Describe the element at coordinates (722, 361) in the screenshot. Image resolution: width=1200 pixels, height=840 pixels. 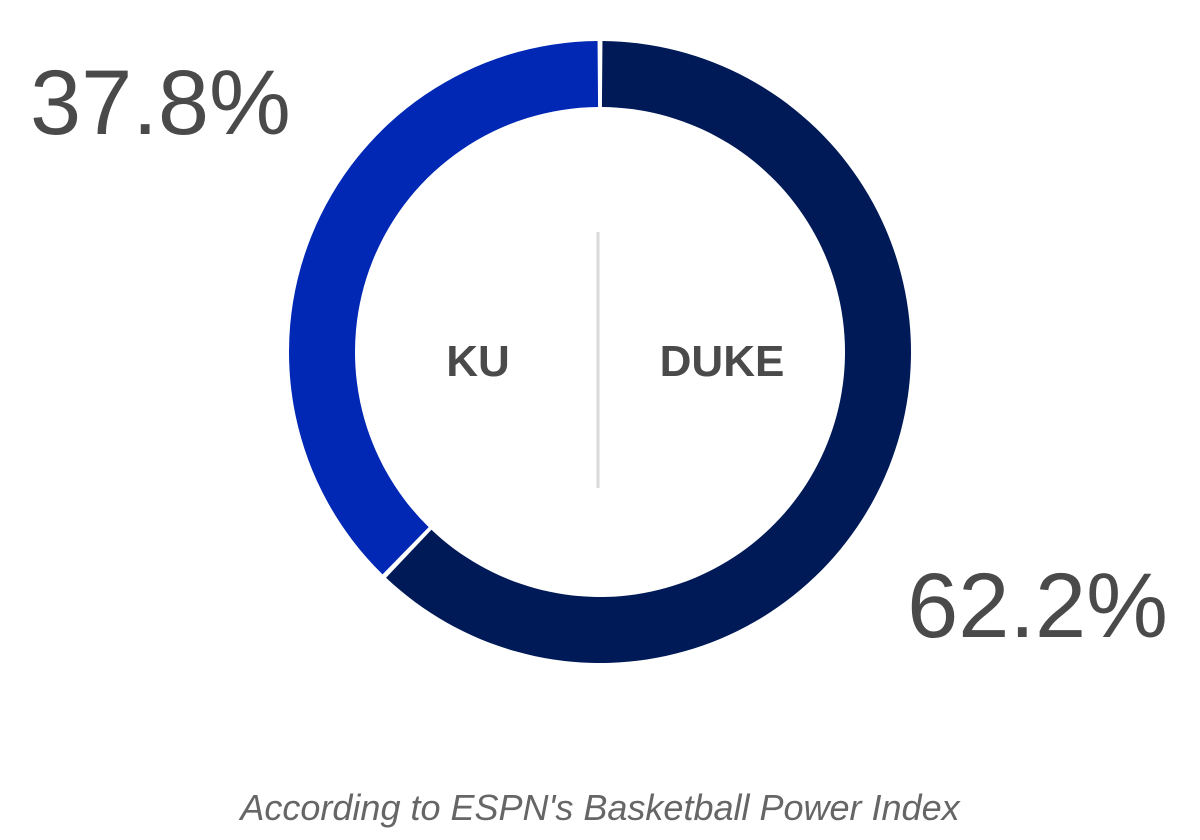
I see `duke-team-label: DUKE` at that location.